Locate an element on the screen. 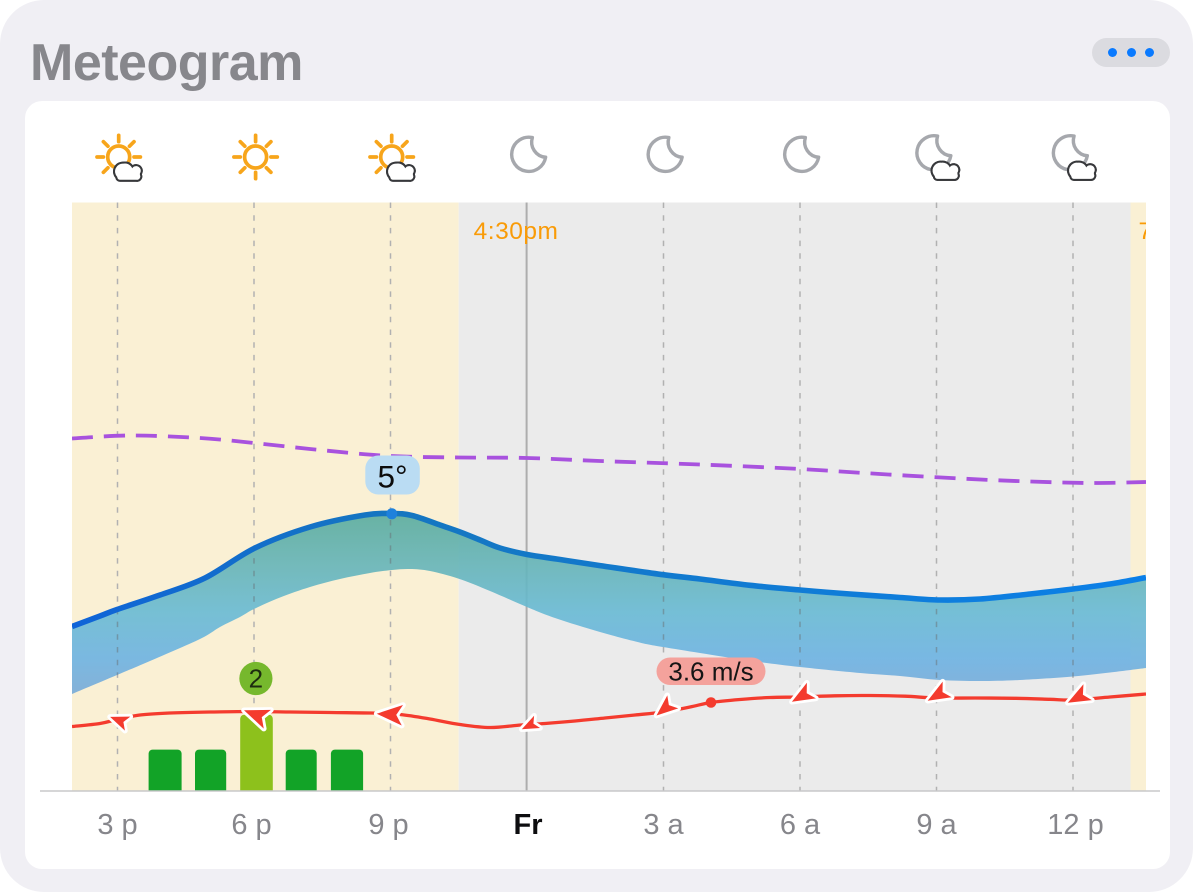 The image size is (1193, 892). svg-text: 12 p is located at coordinates (1075, 825).